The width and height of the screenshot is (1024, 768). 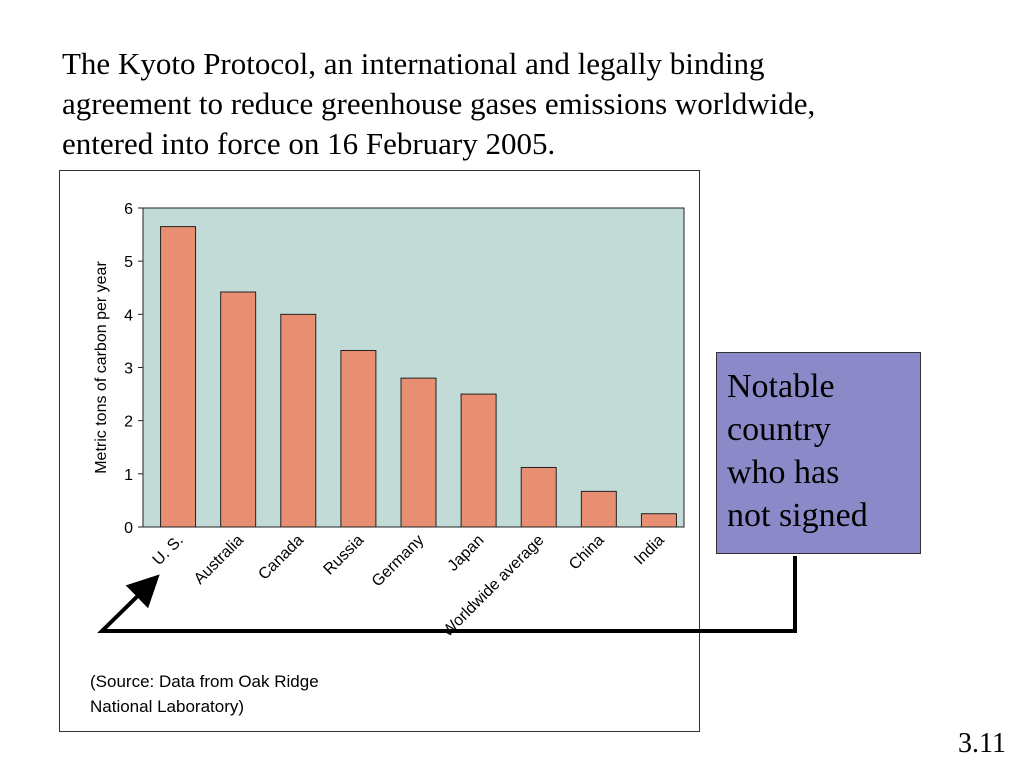 I want to click on y-tick-label: 1, so click(x=128, y=475).